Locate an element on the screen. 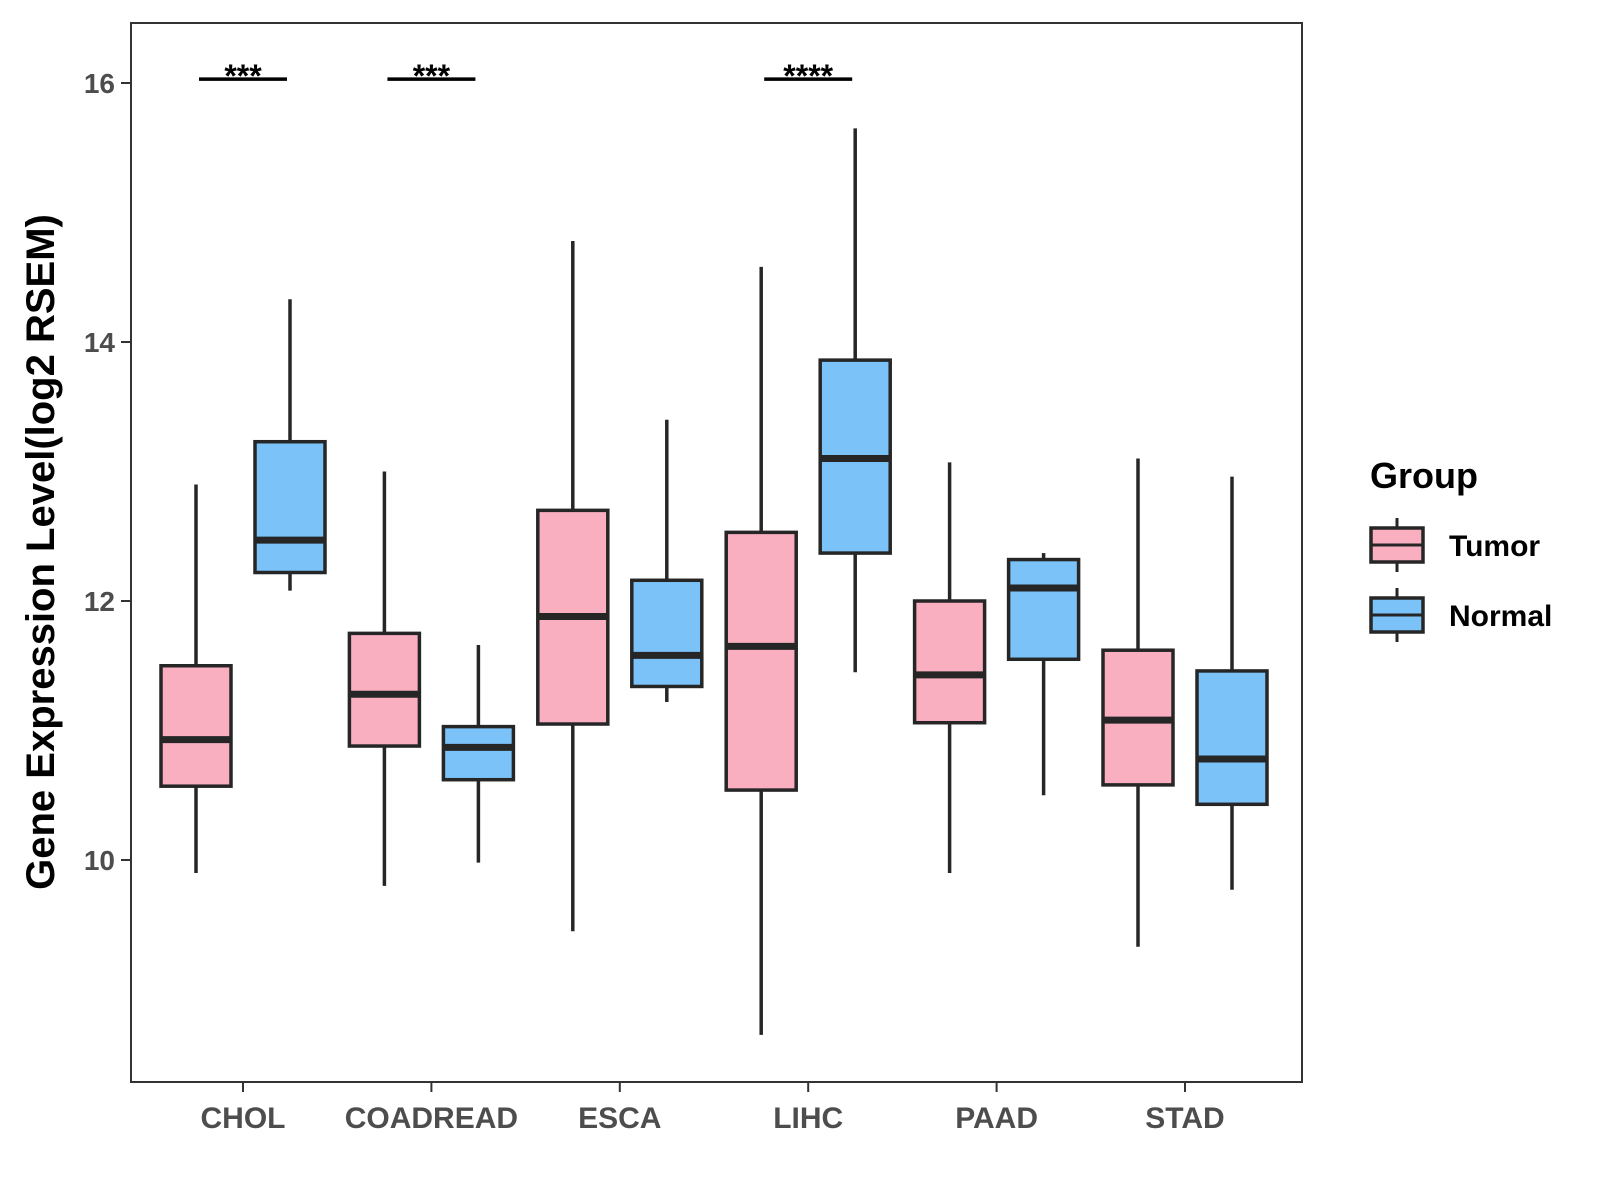  significance-chol: *** is located at coordinates (243, 76).